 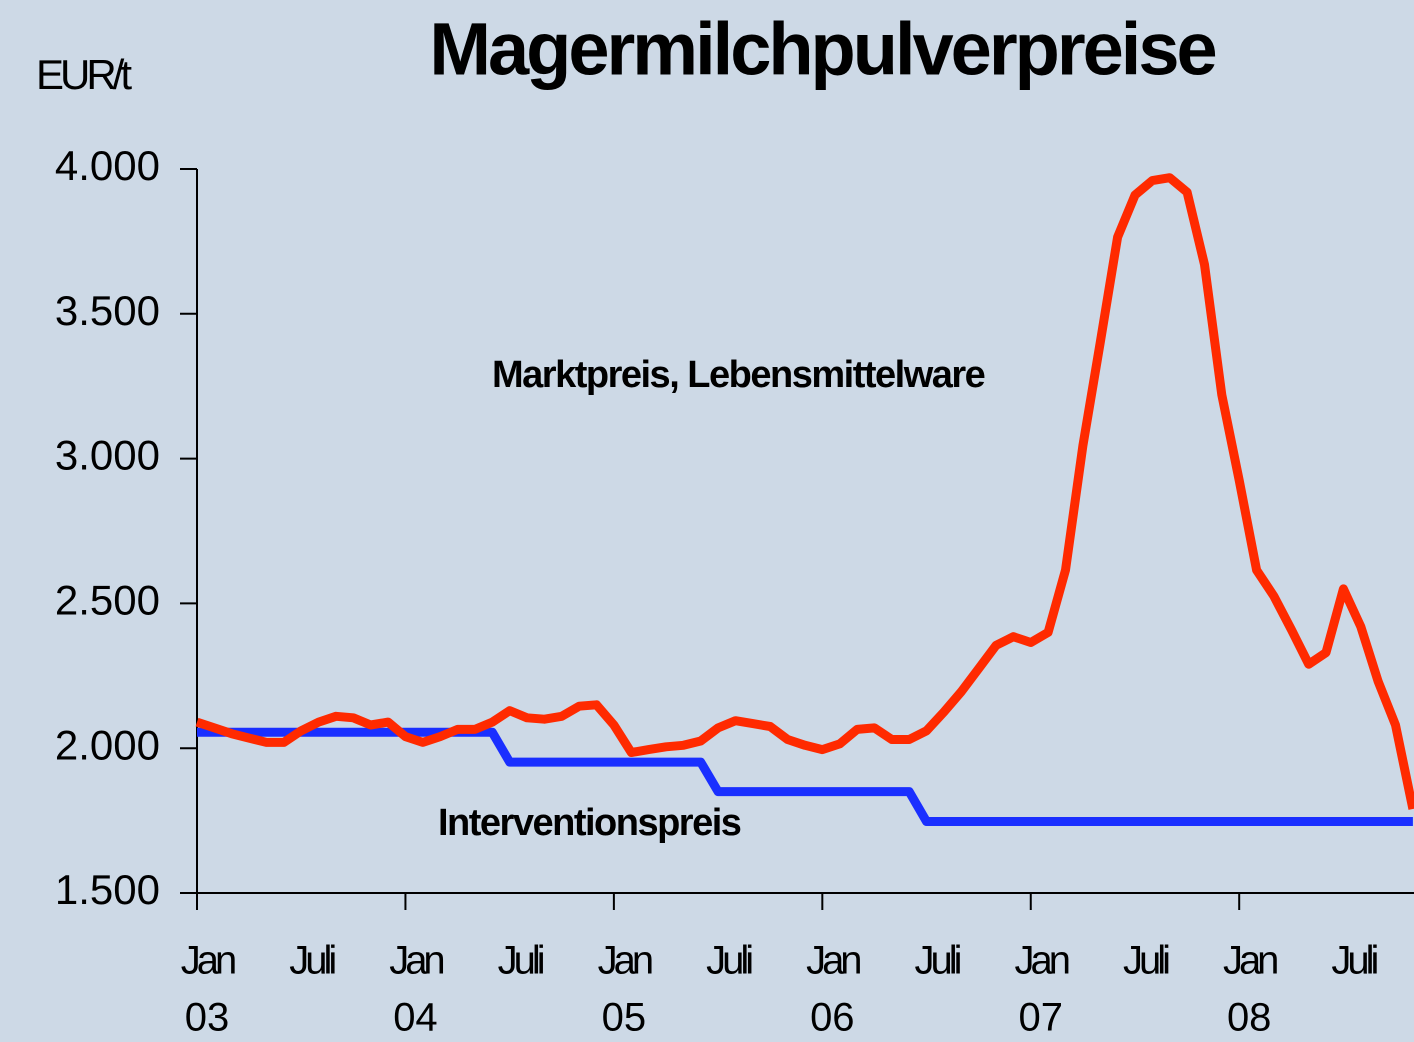 What do you see at coordinates (107, 599) in the screenshot?
I see `y-tick-label: 2.500` at bounding box center [107, 599].